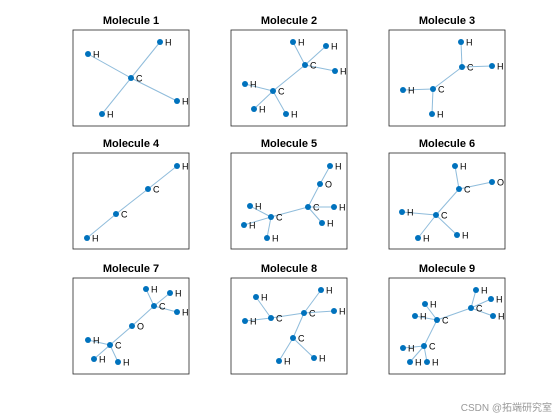  Describe the element at coordinates (289, 144) in the screenshot. I see `panel-title: Molecule 5` at that location.